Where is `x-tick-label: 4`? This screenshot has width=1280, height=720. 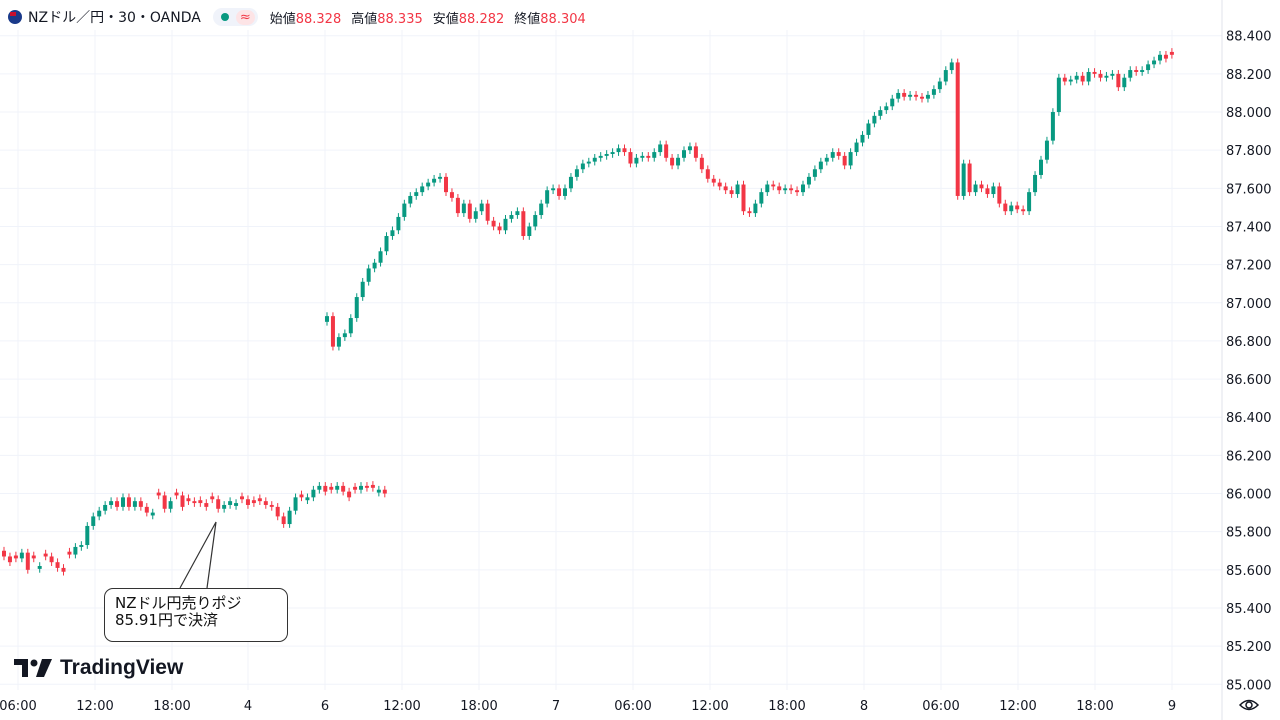 x-tick-label: 4 is located at coordinates (248, 706).